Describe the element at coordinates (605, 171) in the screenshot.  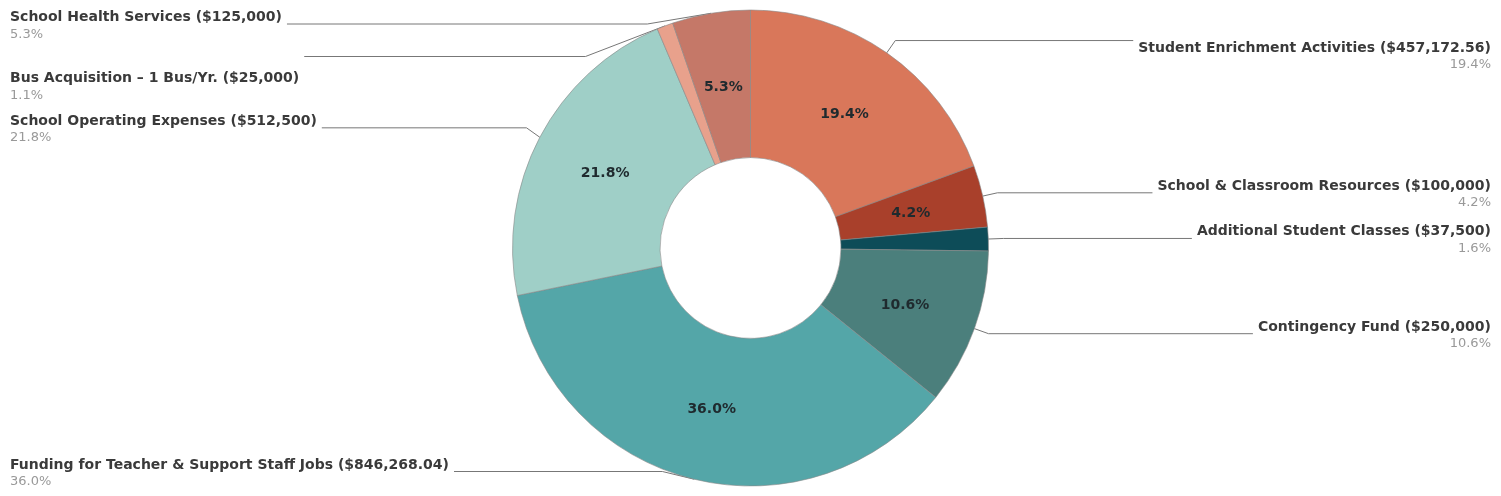
I see `data-label: 21.8%` at that location.